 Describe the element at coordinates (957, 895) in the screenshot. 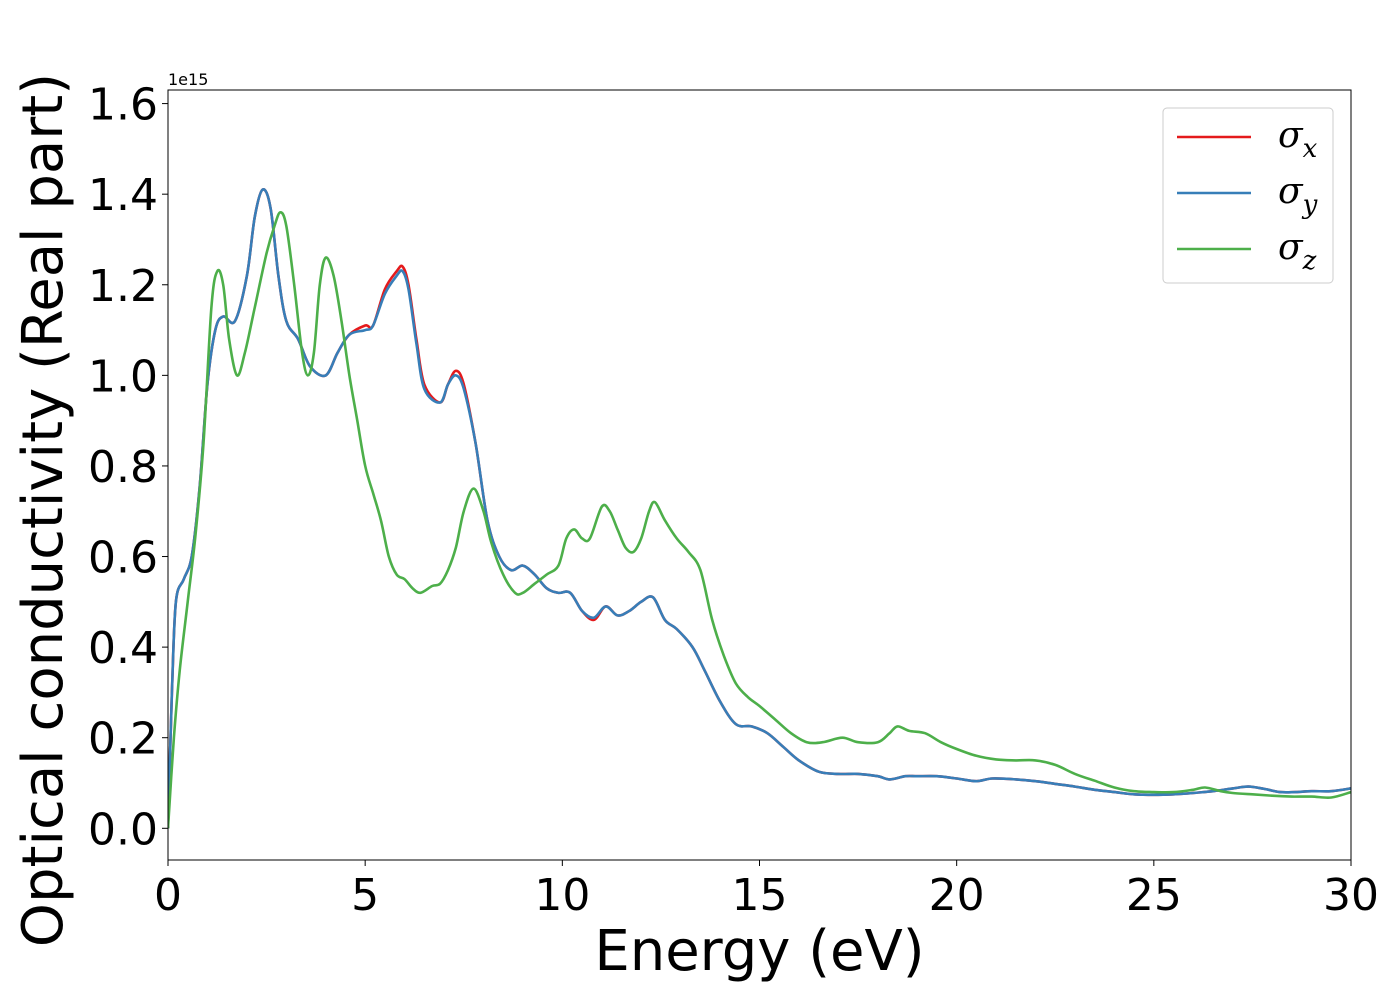

I see `x-tick-label: 20` at that location.